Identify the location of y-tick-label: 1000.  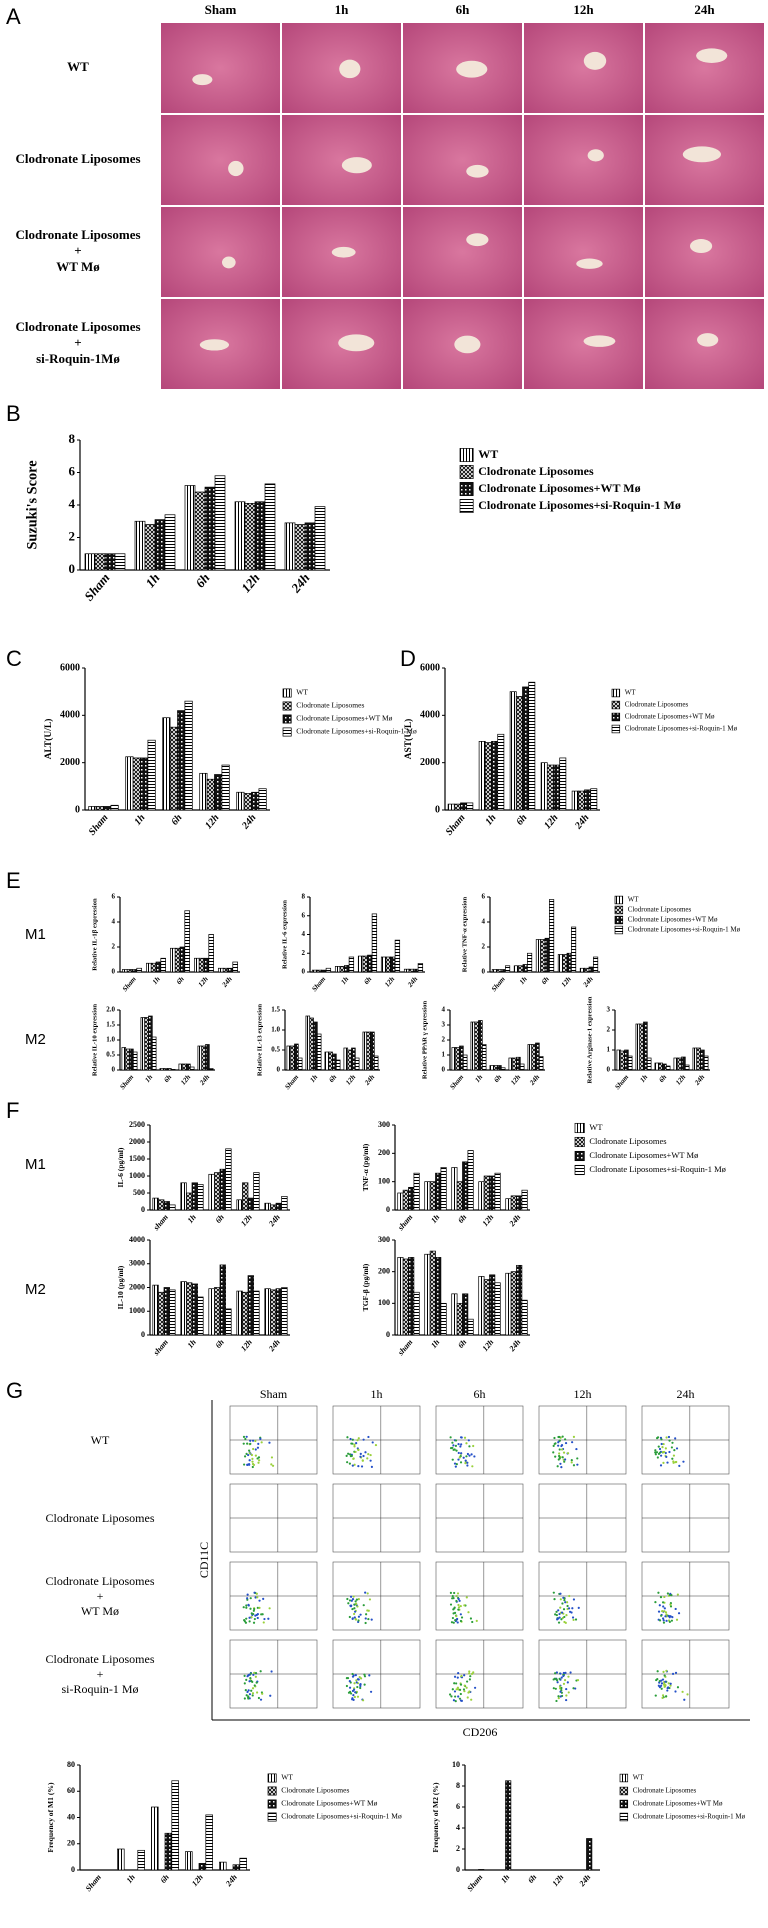
(137, 1310).